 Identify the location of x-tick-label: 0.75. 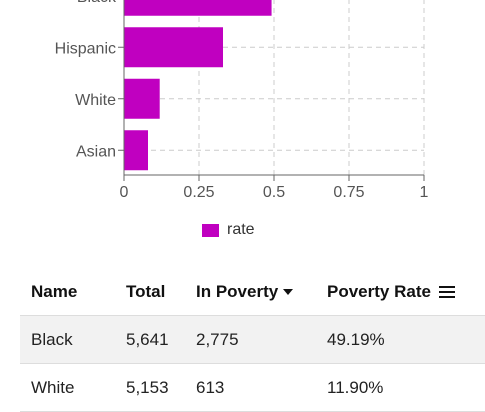
(348, 192).